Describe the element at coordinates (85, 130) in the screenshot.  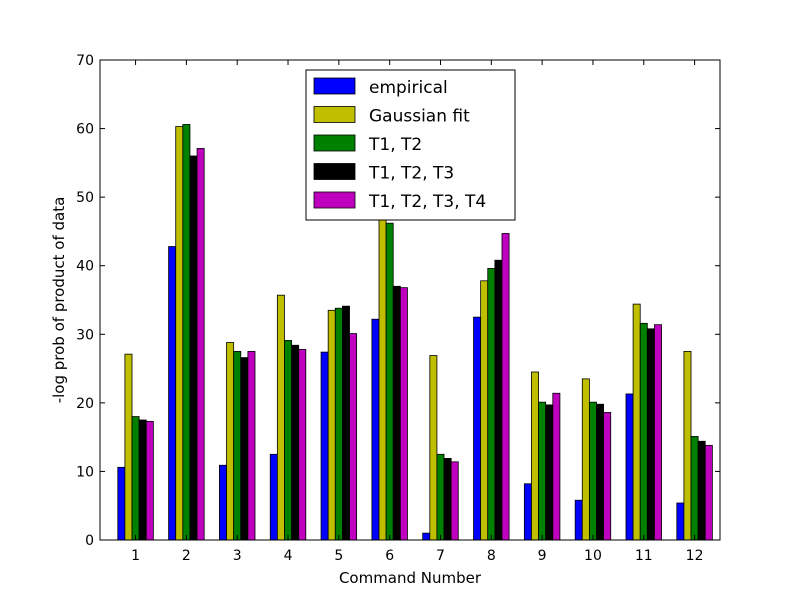
I see `y-tick-label-60: 60` at that location.